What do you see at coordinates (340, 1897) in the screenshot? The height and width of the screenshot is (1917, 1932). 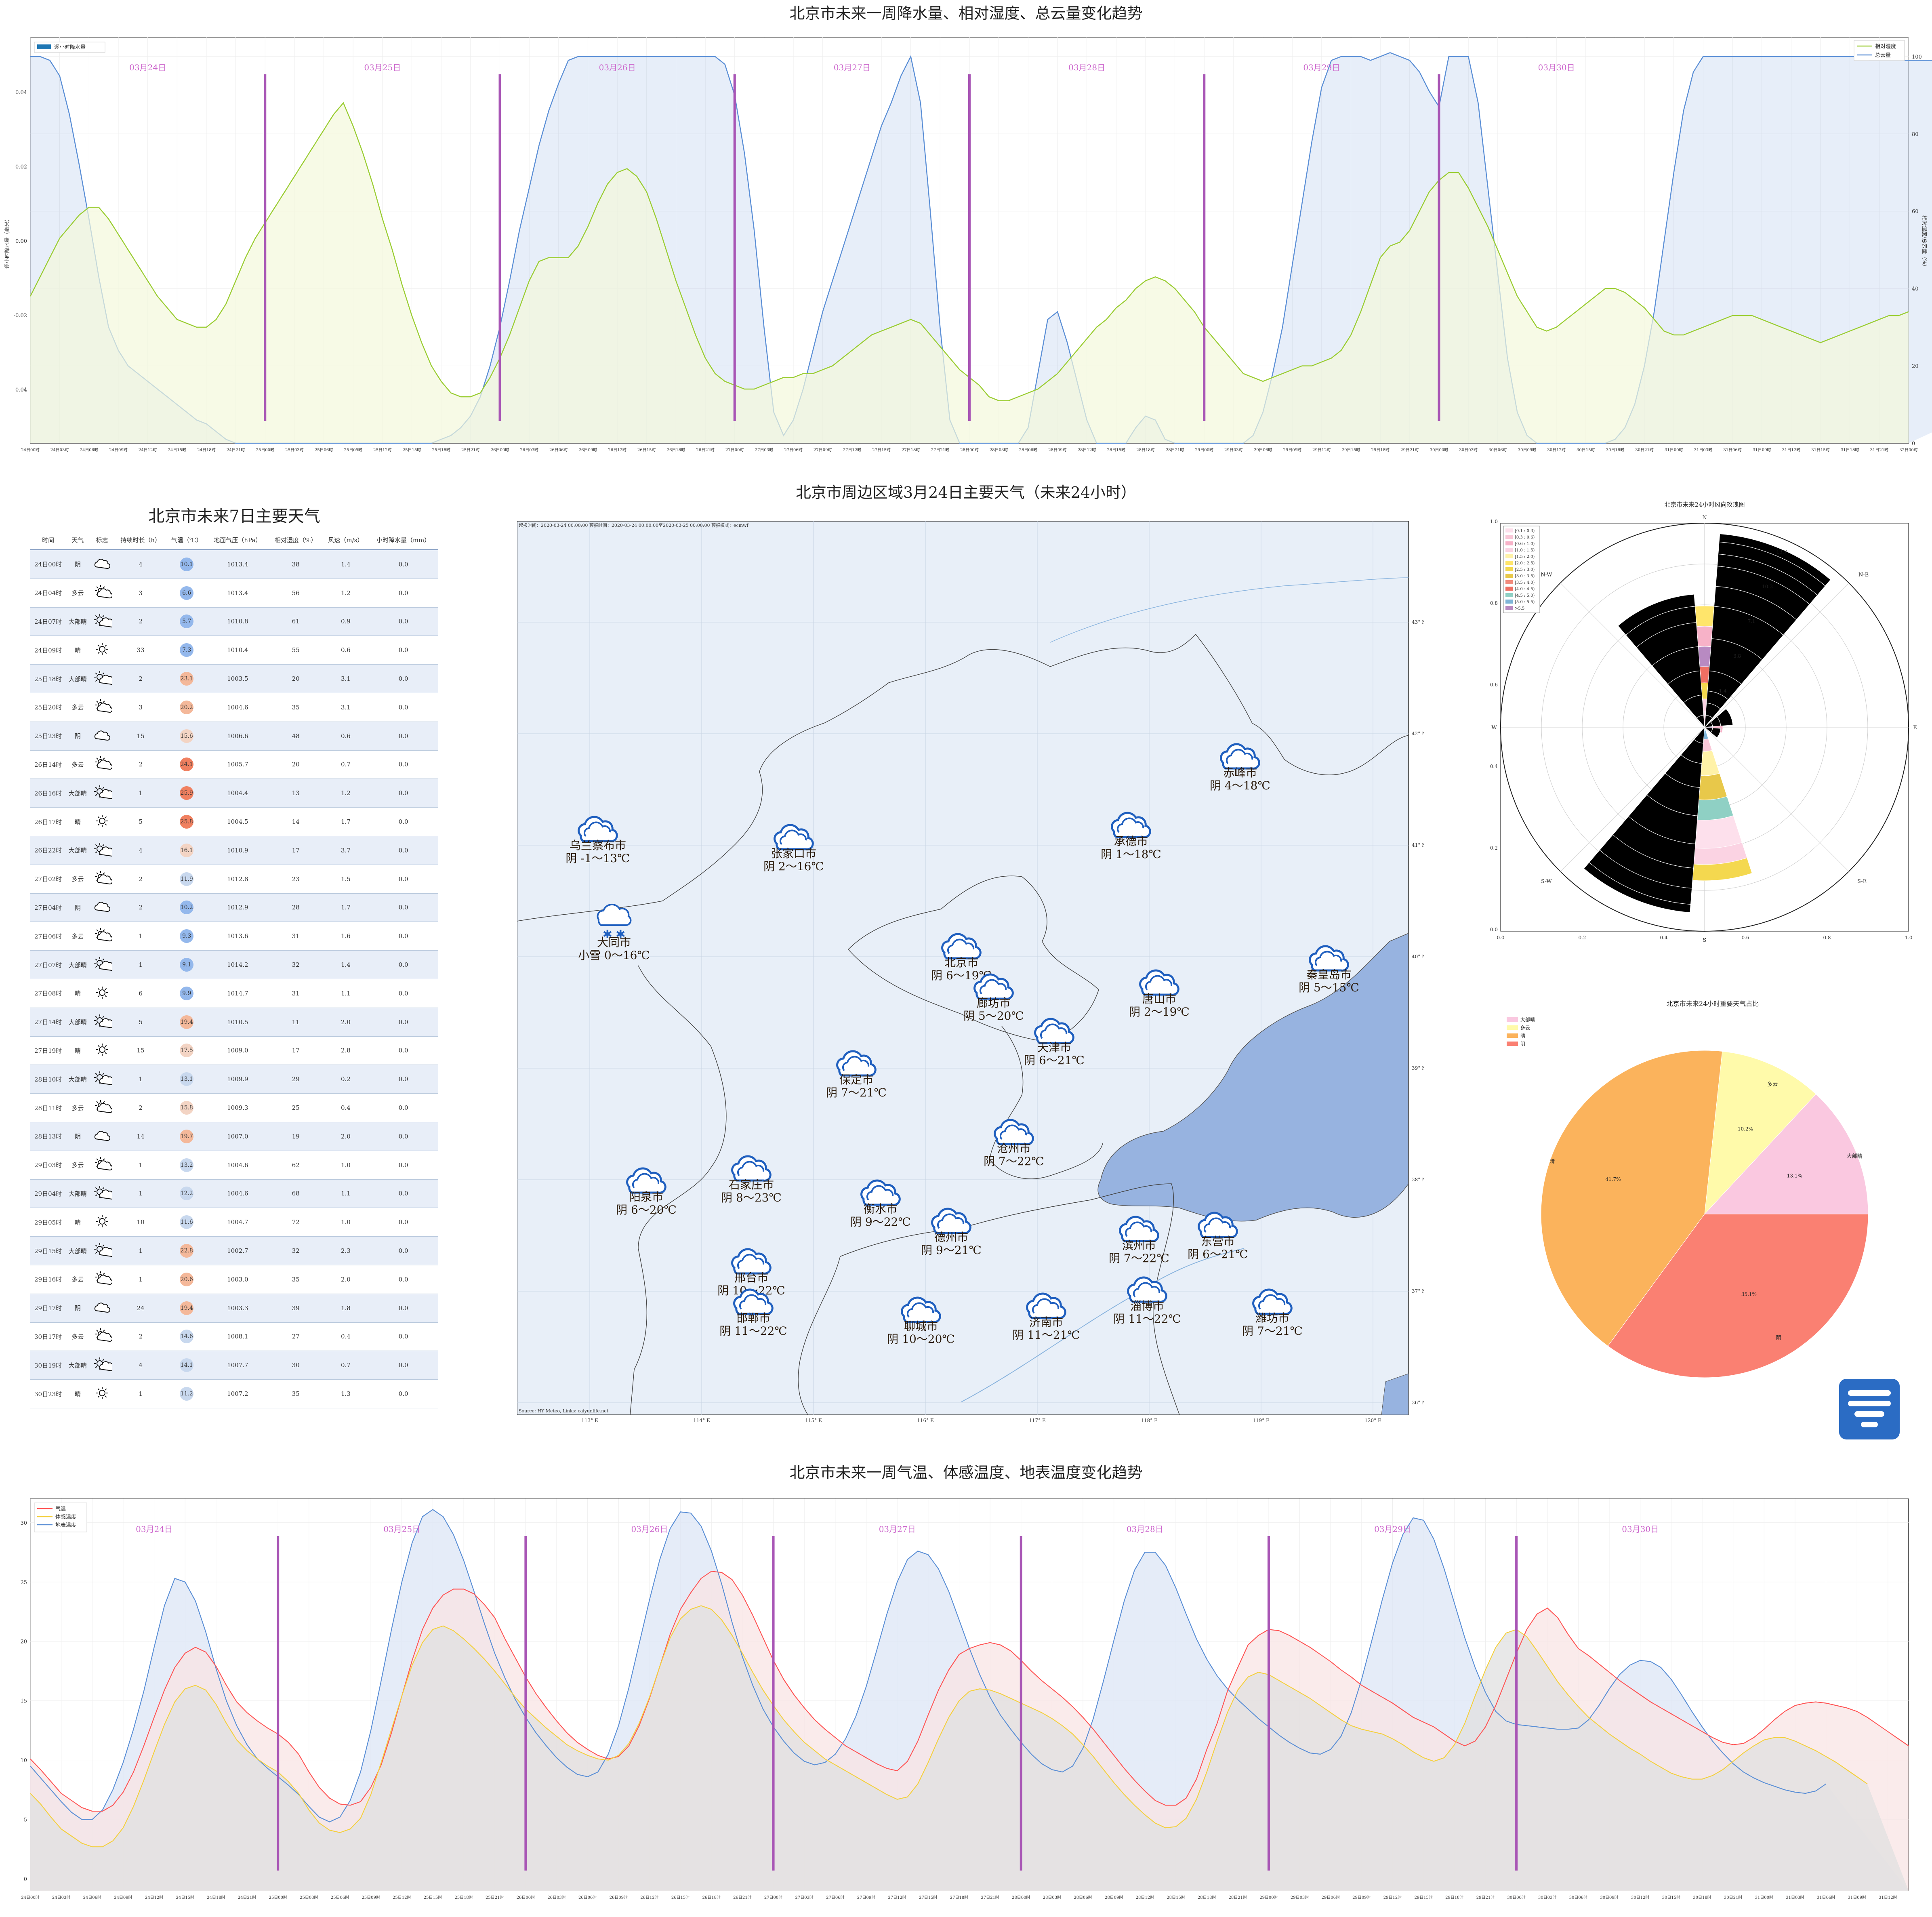 I see `x-tick-label: 25日06时` at bounding box center [340, 1897].